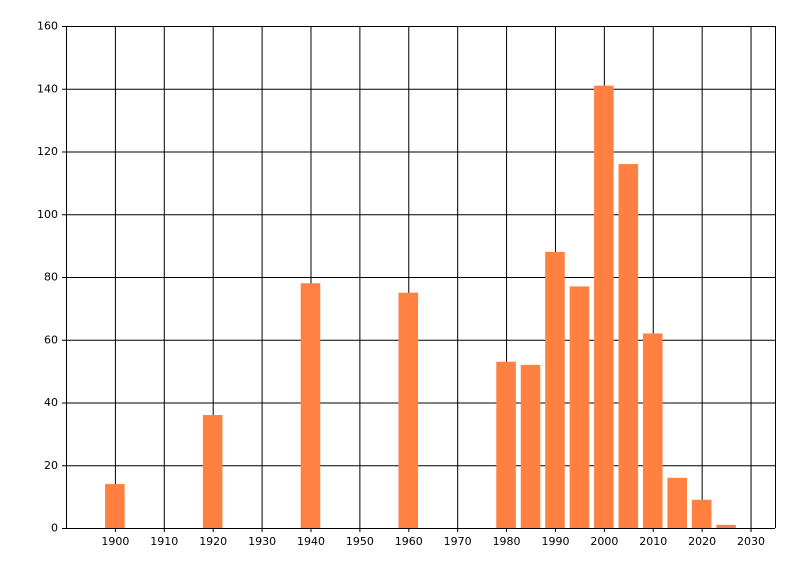 This screenshot has height=576, width=800. What do you see at coordinates (164, 541) in the screenshot?
I see `x-tick-label: 1910` at bounding box center [164, 541].